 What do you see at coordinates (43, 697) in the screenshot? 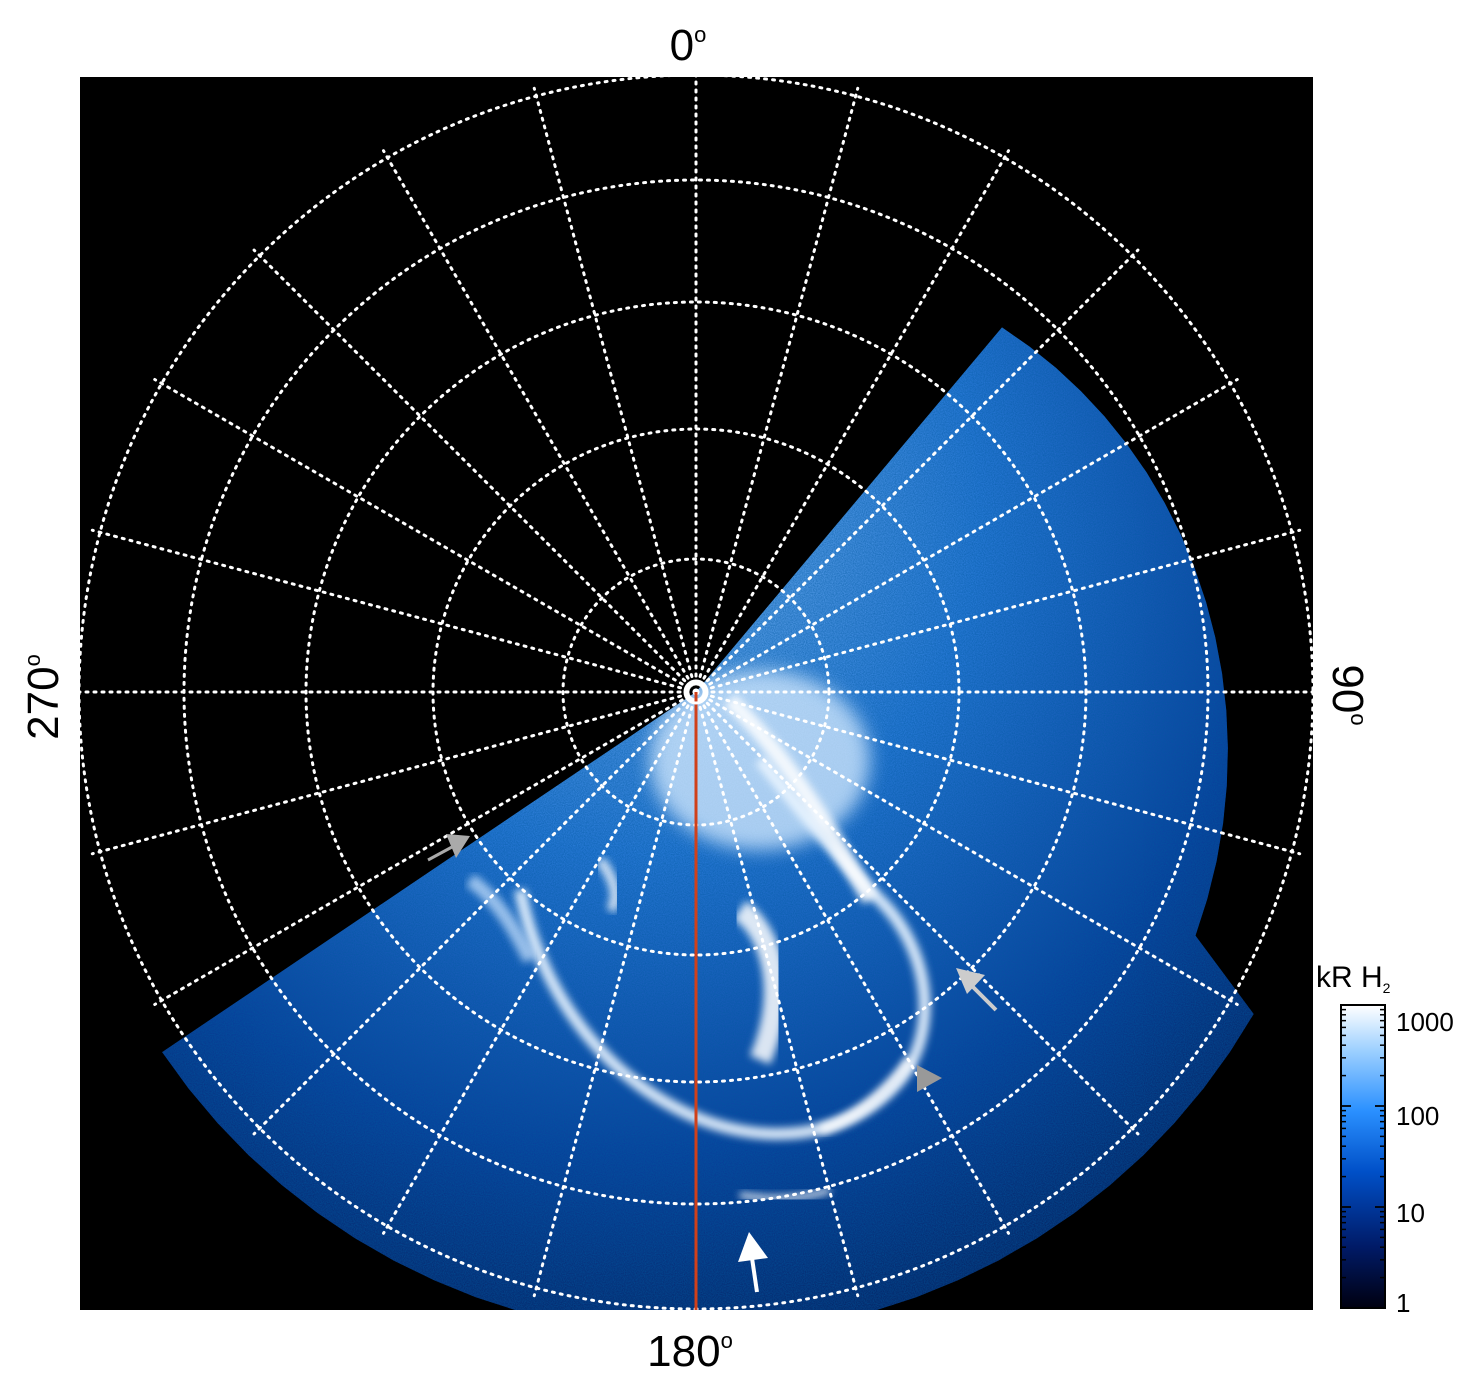
I see `label-270-deg: 270o` at bounding box center [43, 697].